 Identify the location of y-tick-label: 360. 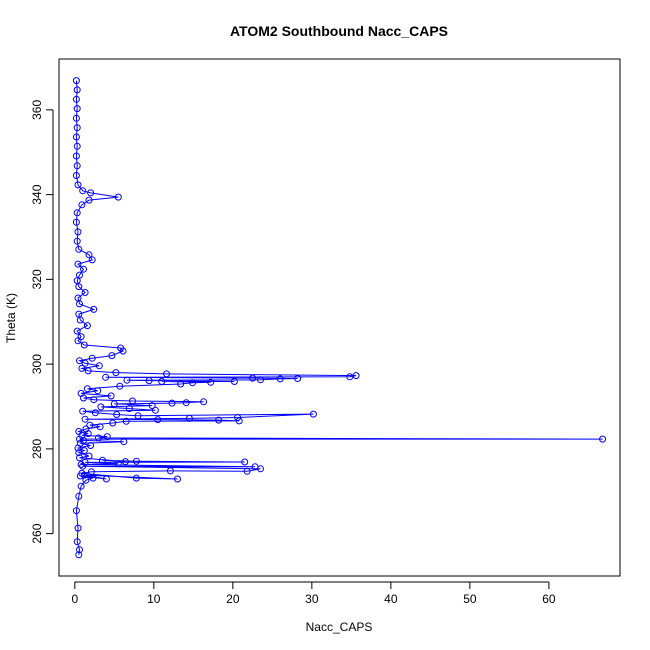
(37, 110).